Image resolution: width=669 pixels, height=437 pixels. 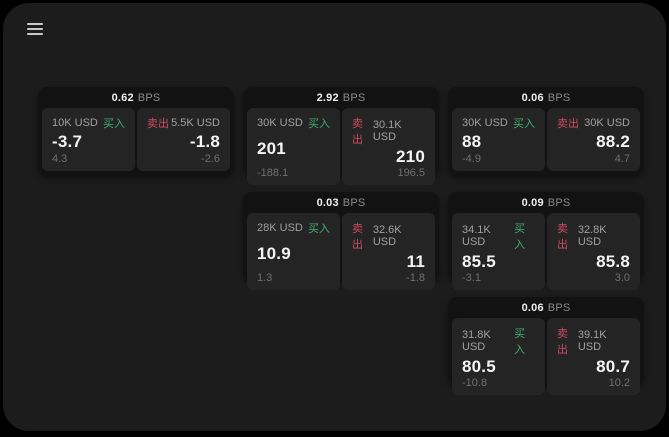 I want to click on card-header: 0.62 BPS, so click(x=136, y=97).